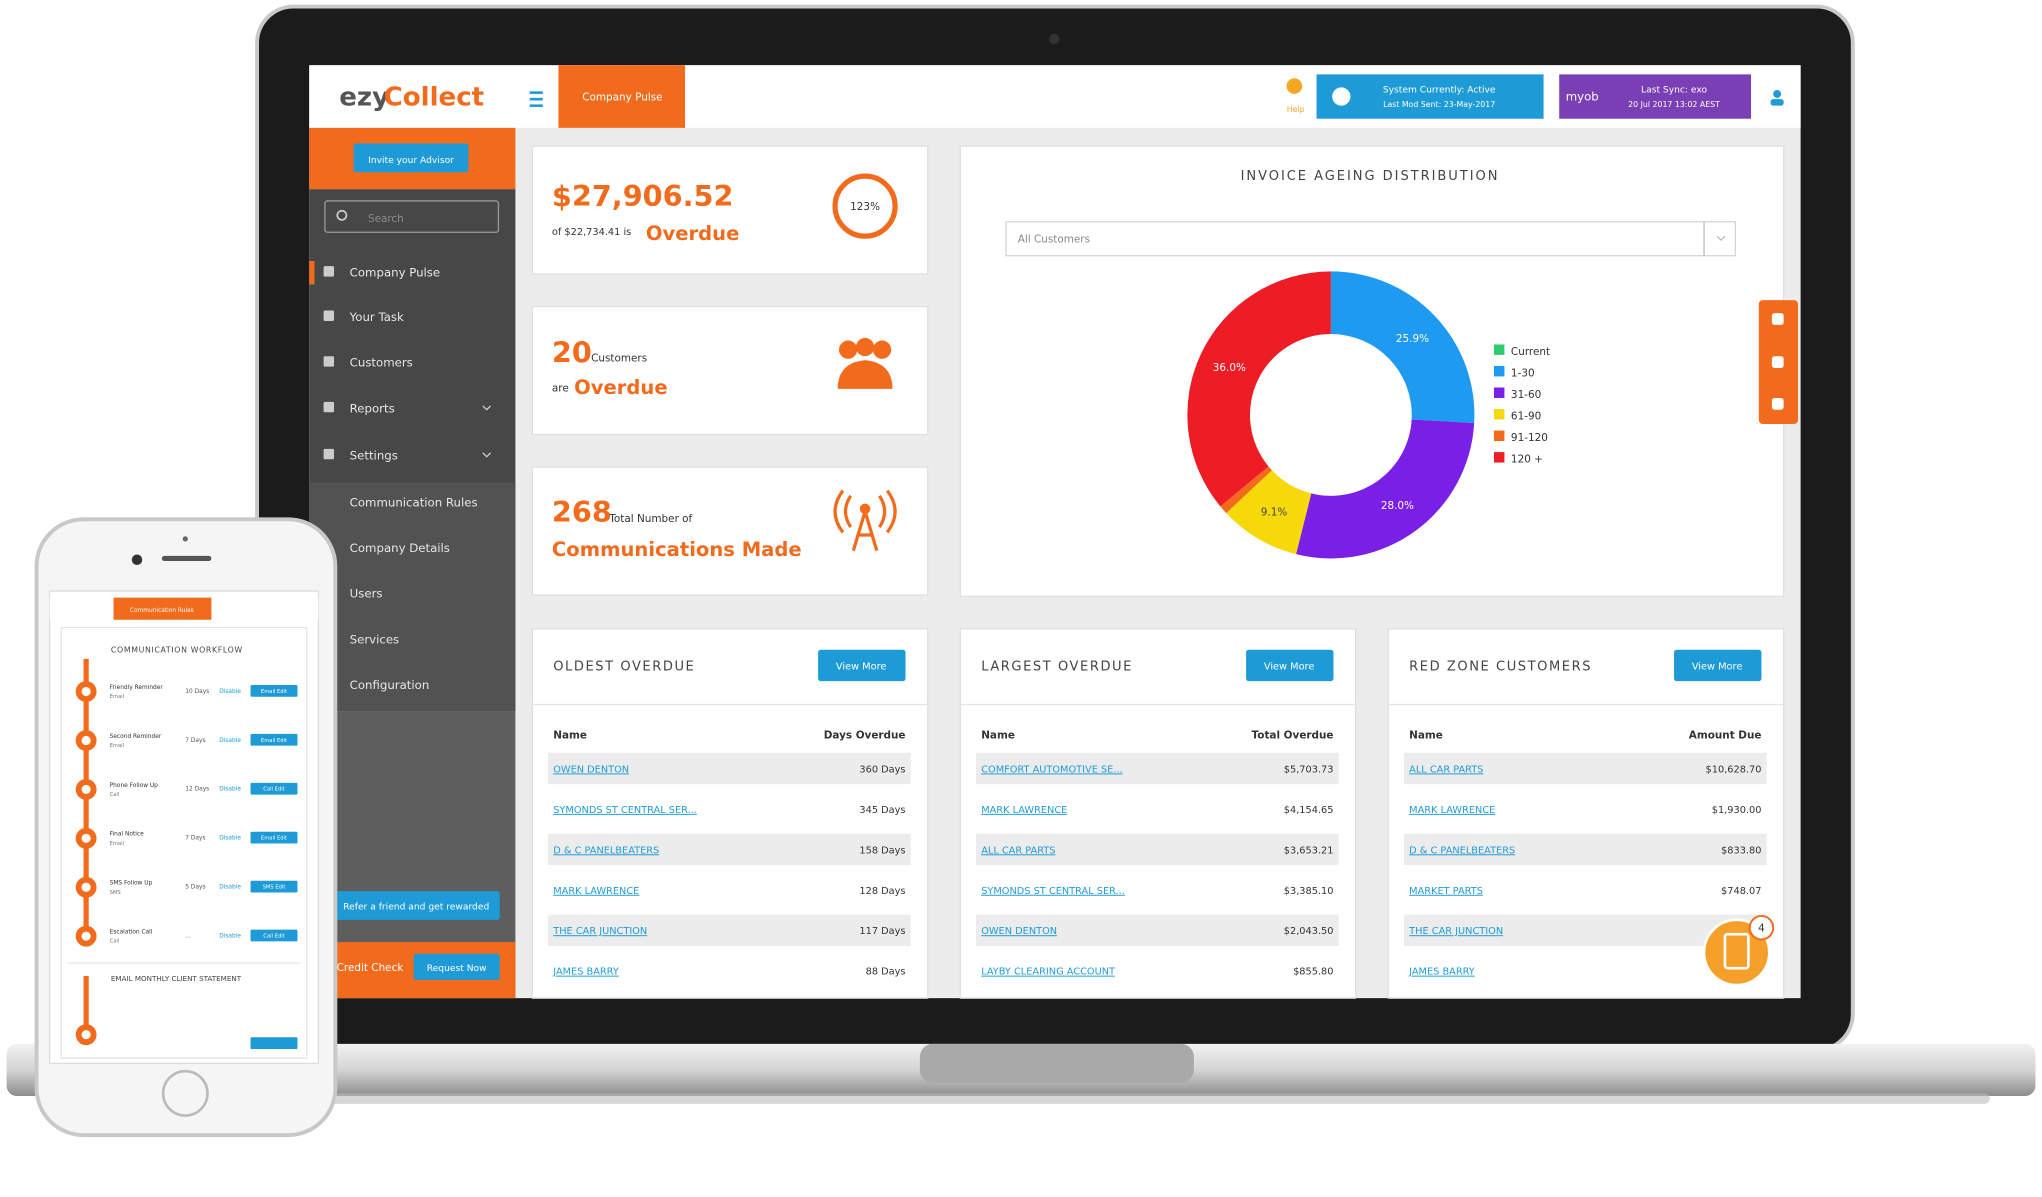 This screenshot has width=2042, height=1197. I want to click on submenu-item: Users, so click(366, 594).